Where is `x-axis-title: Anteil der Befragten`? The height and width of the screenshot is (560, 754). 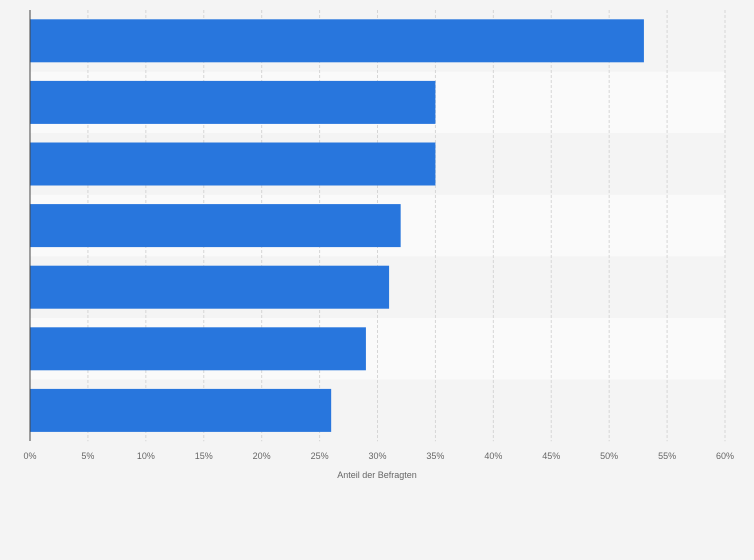 x-axis-title: Anteil der Befragten is located at coordinates (377, 475).